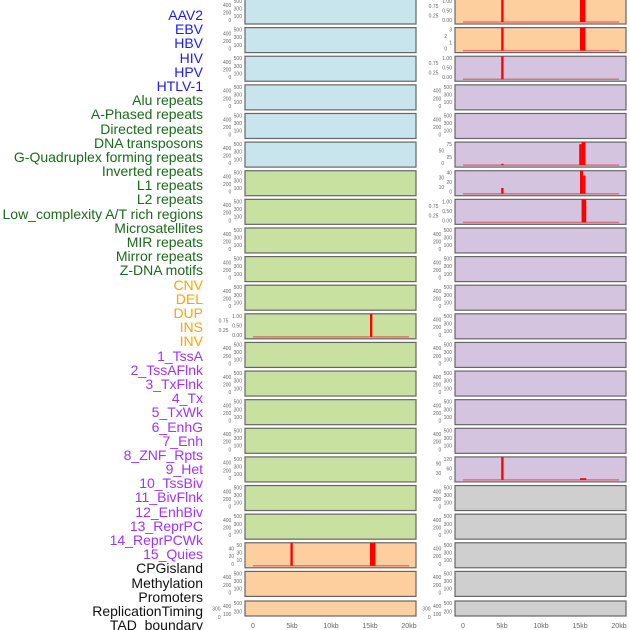  Describe the element at coordinates (188, 312) in the screenshot. I see `track-label: DUP` at that location.